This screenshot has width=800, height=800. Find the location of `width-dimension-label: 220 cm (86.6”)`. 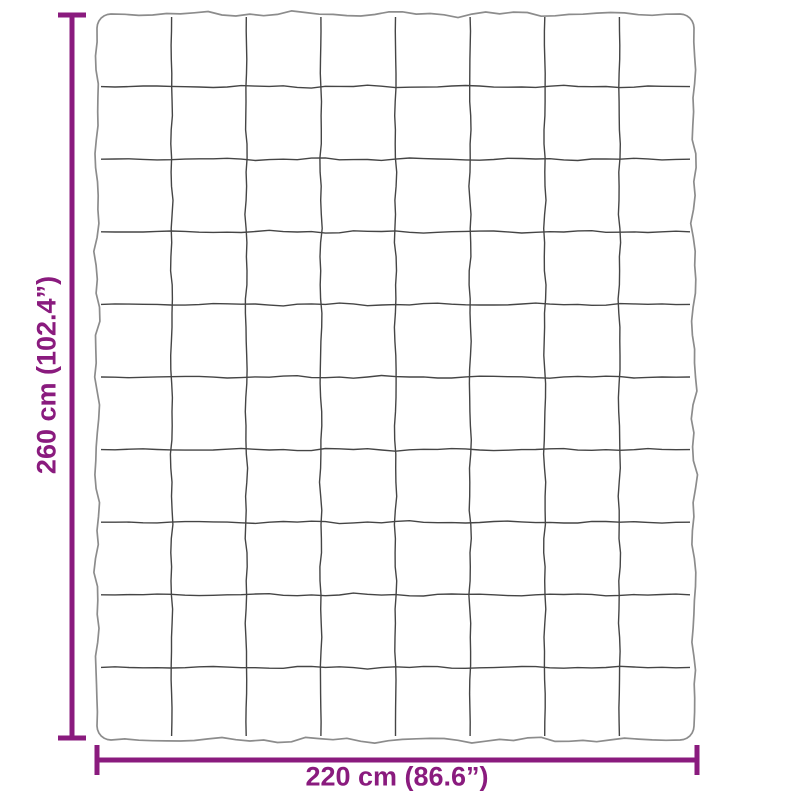

width-dimension-label: 220 cm (86.6”) is located at coordinates (397, 776).